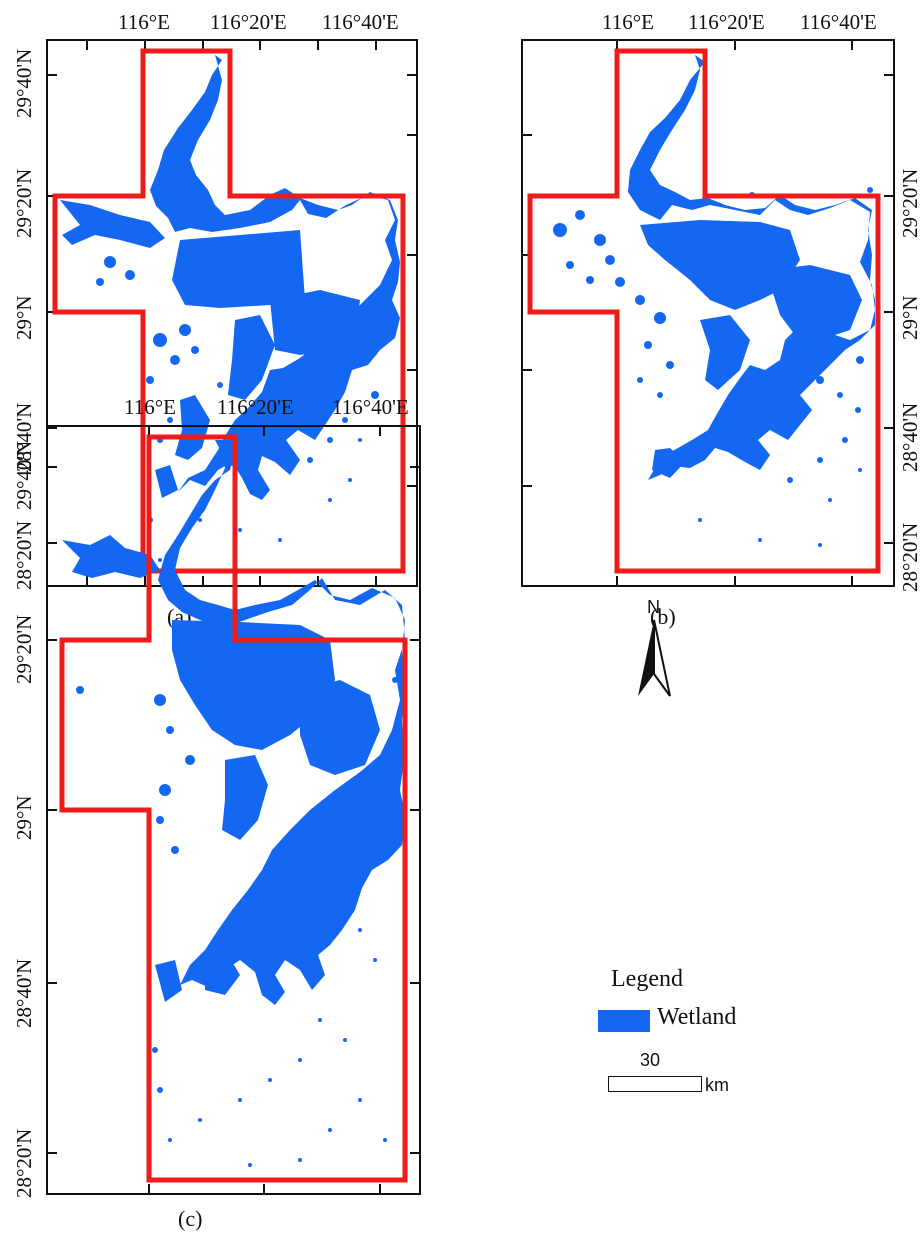 Image resolution: width=921 pixels, height=1239 pixels. Describe the element at coordinates (655, 1084) in the screenshot. I see `scale-bar-box` at that location.